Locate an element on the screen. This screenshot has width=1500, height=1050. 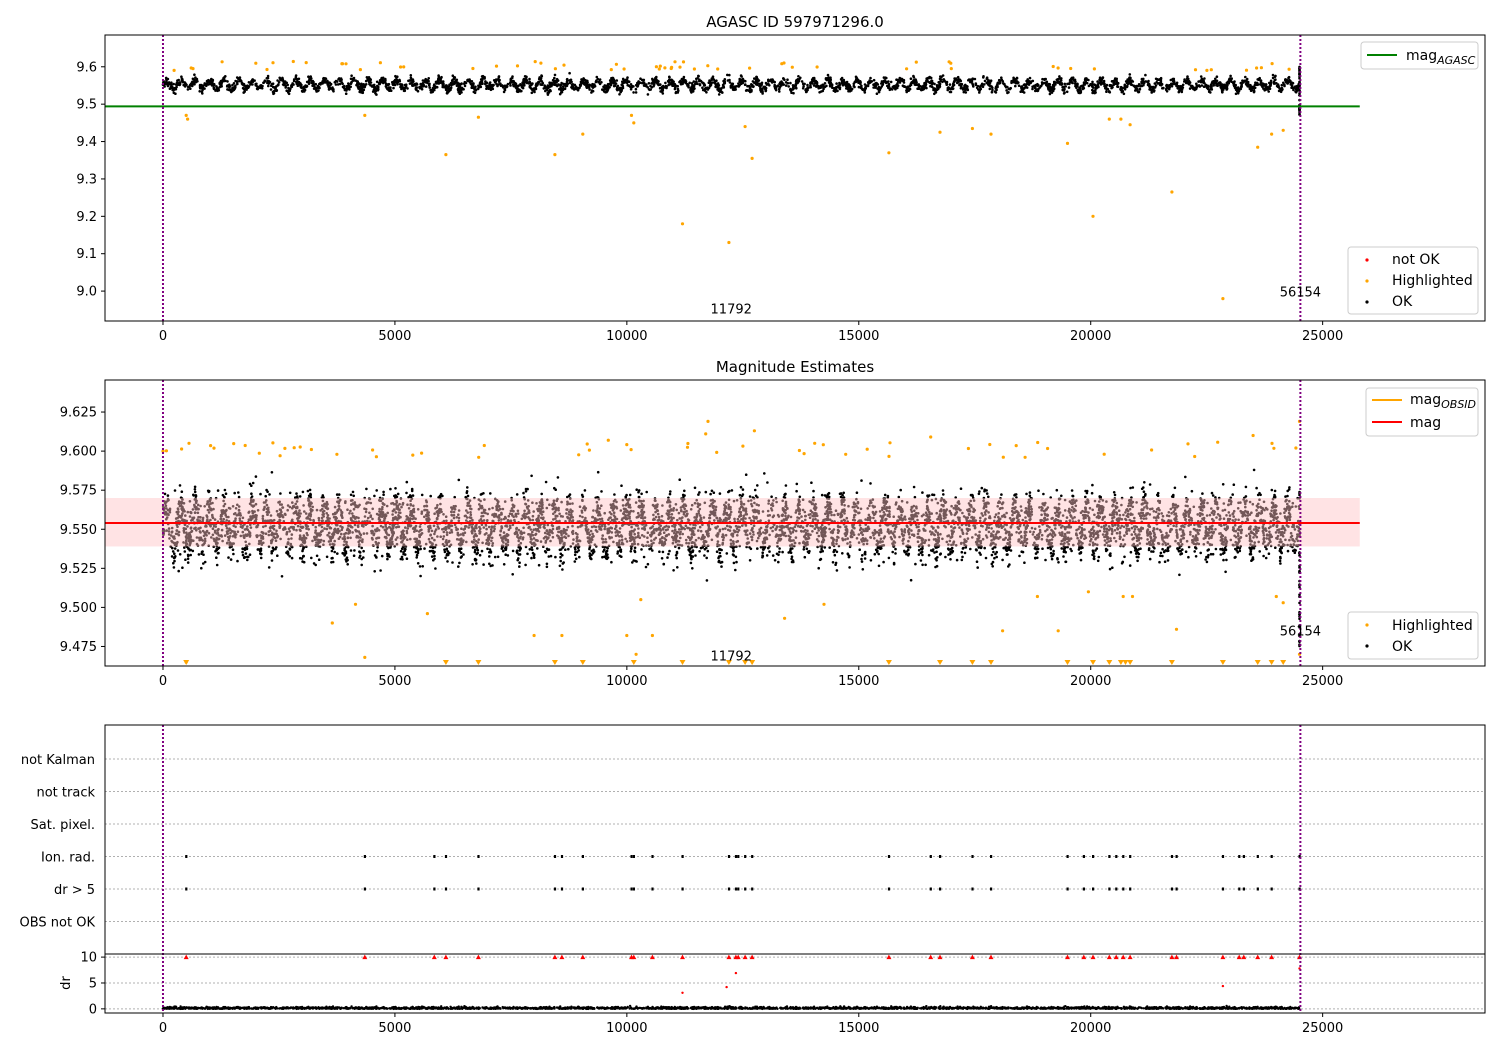
legend-ok-marker is located at coordinates (1367, 302).